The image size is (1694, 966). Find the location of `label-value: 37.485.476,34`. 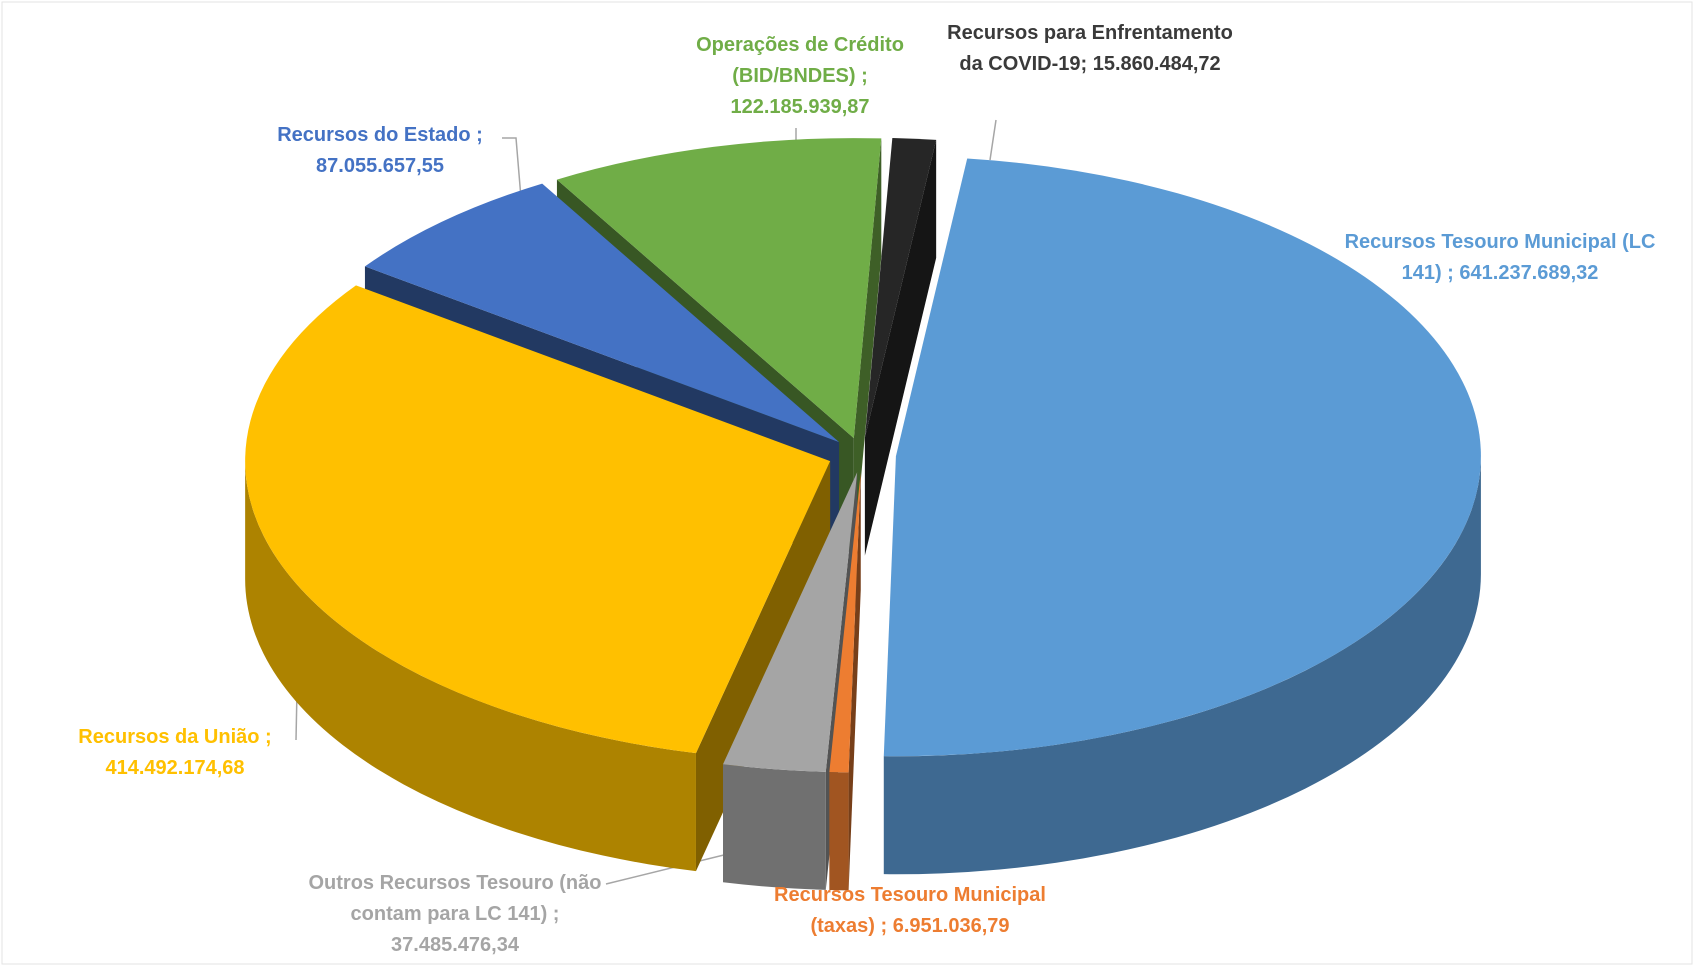

label-value: 37.485.476,34 is located at coordinates (455, 945).